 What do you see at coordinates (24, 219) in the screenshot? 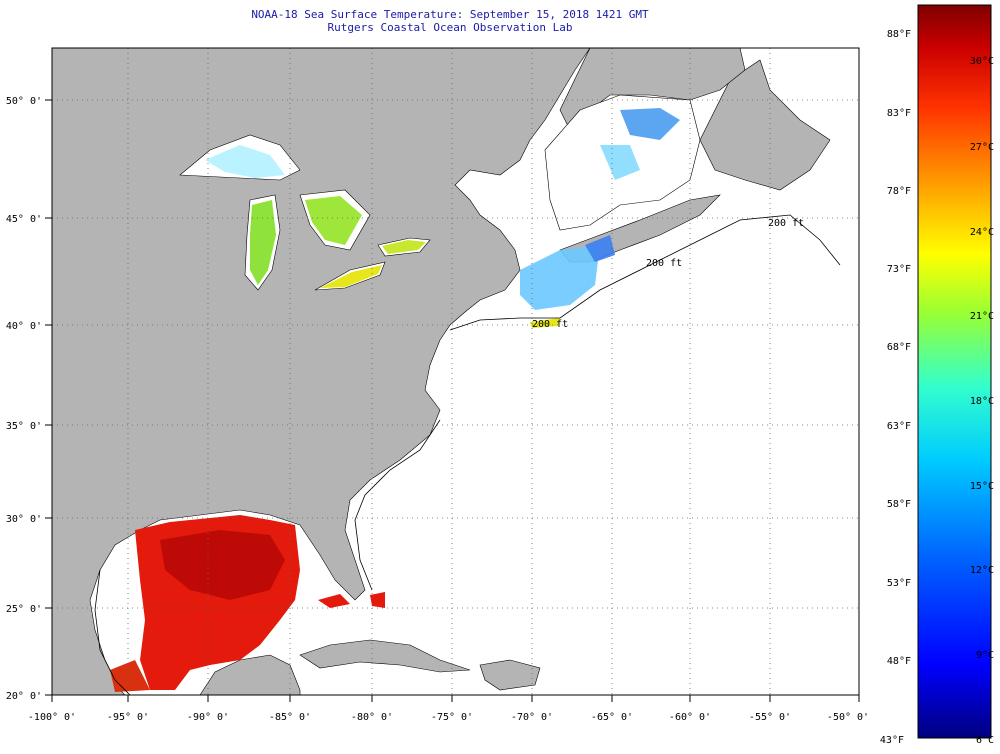
I see `lat-label: 45° 0'` at bounding box center [24, 219].